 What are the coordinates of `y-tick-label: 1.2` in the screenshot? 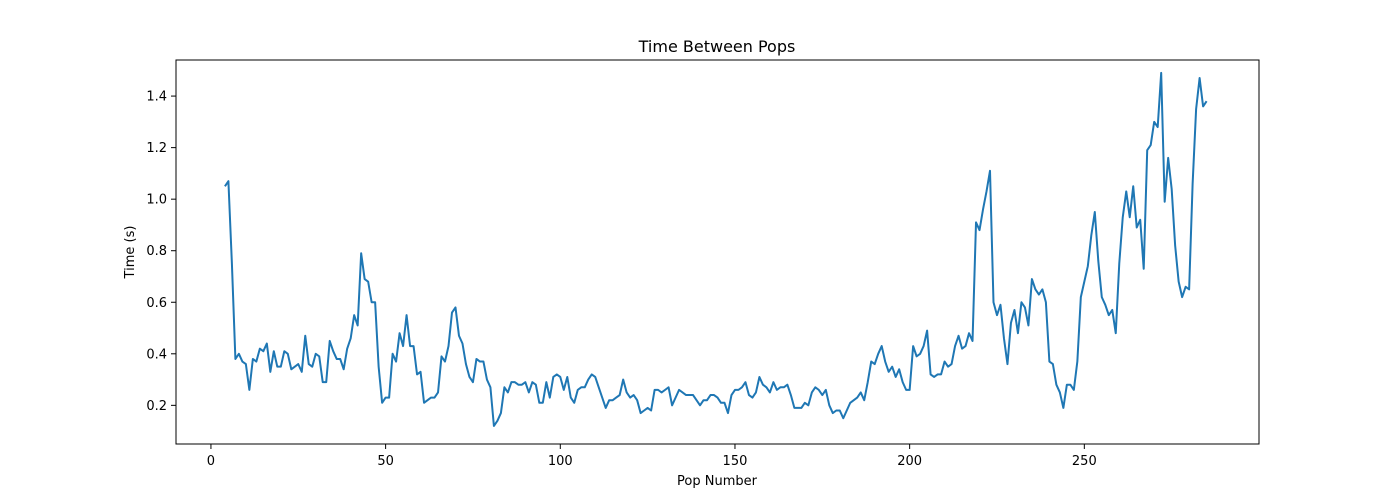 It's located at (156, 148).